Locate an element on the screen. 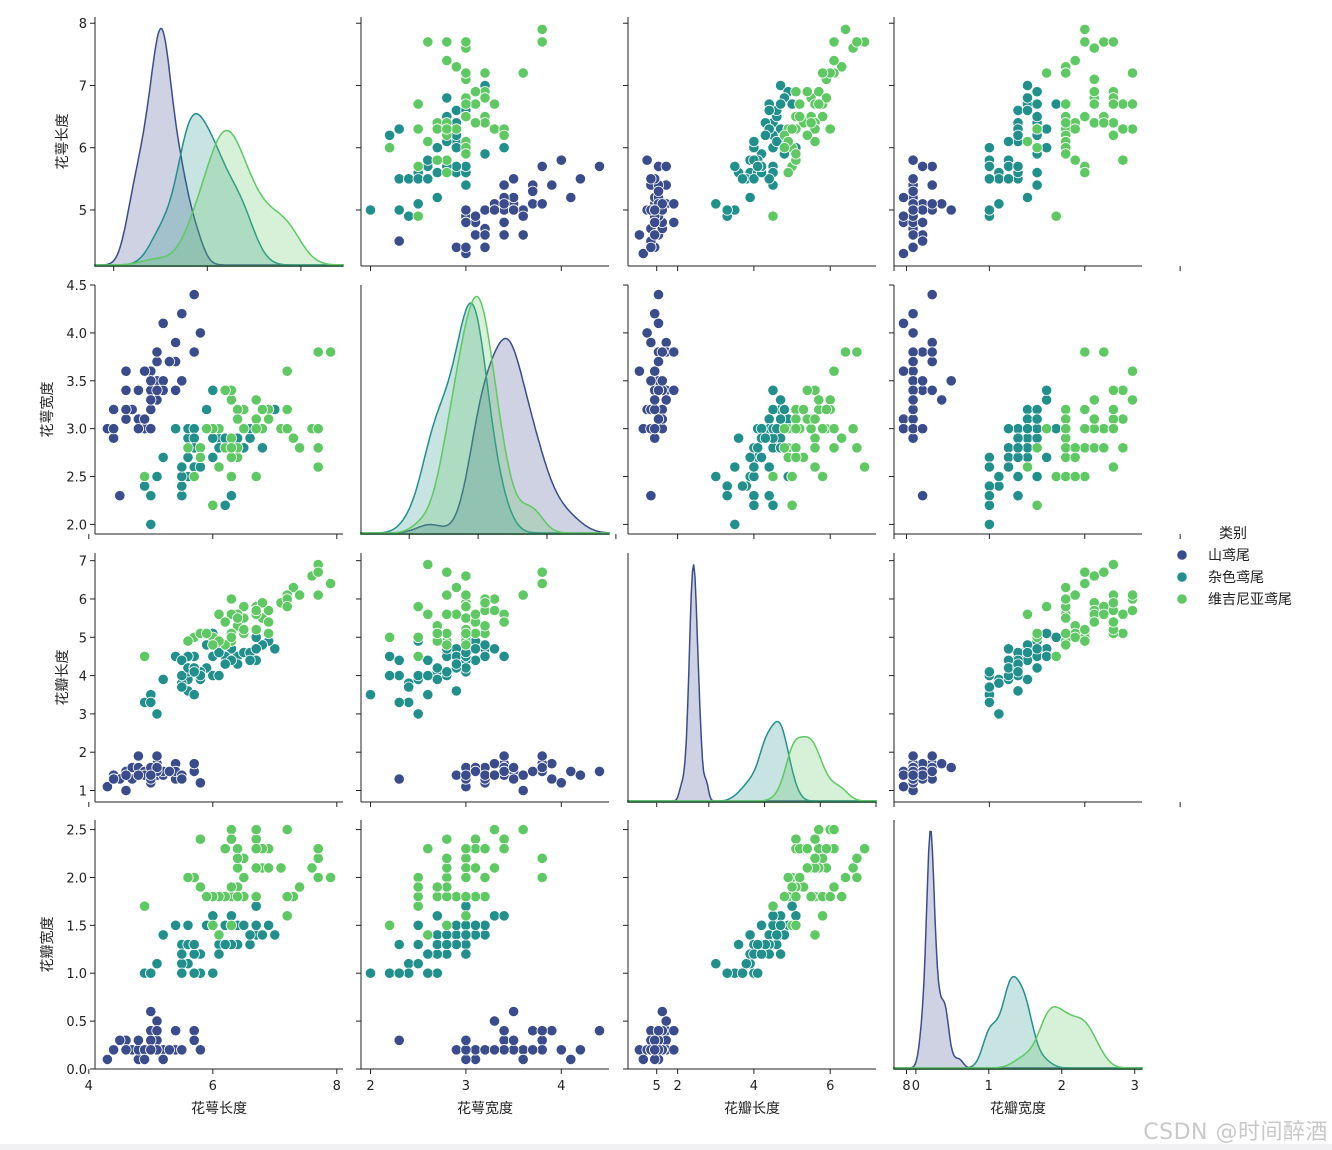  x-tick-label: 4 is located at coordinates (89, 1086).